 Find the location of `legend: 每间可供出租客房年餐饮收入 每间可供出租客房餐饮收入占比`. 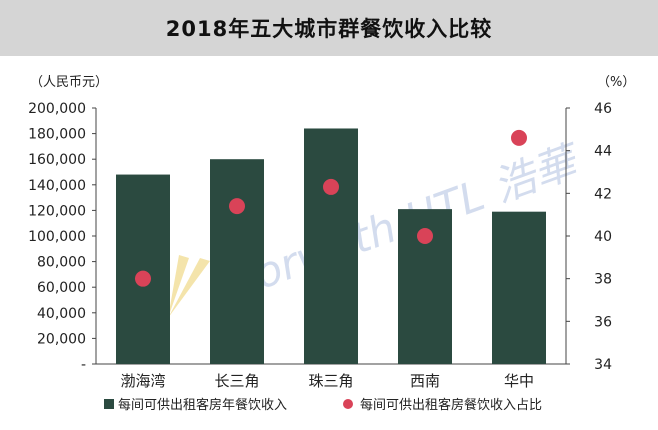

legend: 每间可供出租客房年餐饮收入 每间可供出租客房餐饮收入占比 is located at coordinates (323, 405).